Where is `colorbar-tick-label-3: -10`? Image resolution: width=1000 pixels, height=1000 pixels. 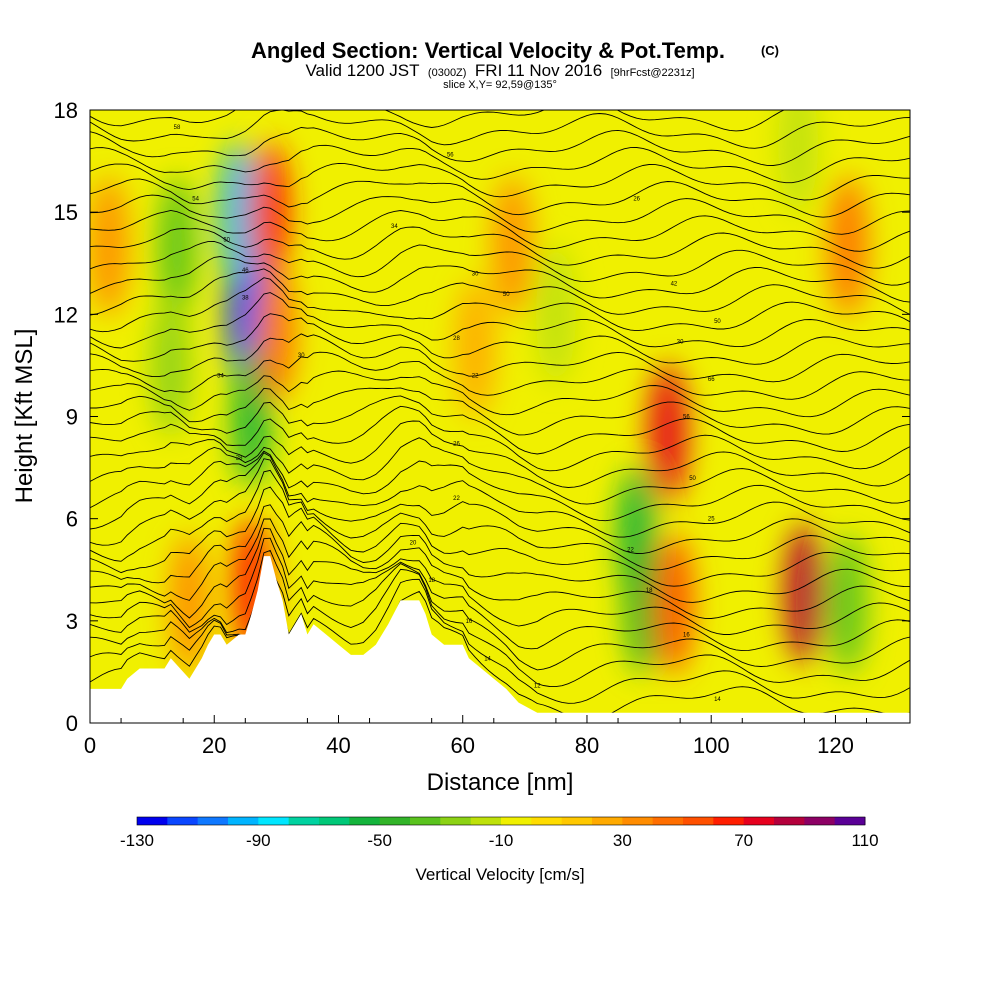 colorbar-tick-label-3: -10 is located at coordinates (501, 840).